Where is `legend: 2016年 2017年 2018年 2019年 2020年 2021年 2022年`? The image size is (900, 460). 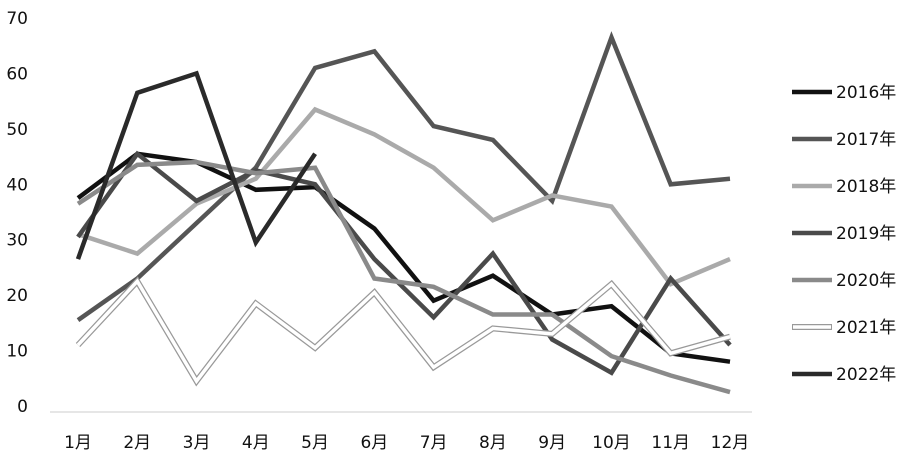
legend: 2016年 2017年 2018年 2019年 2020年 2021年 2022年 is located at coordinates (844, 234).